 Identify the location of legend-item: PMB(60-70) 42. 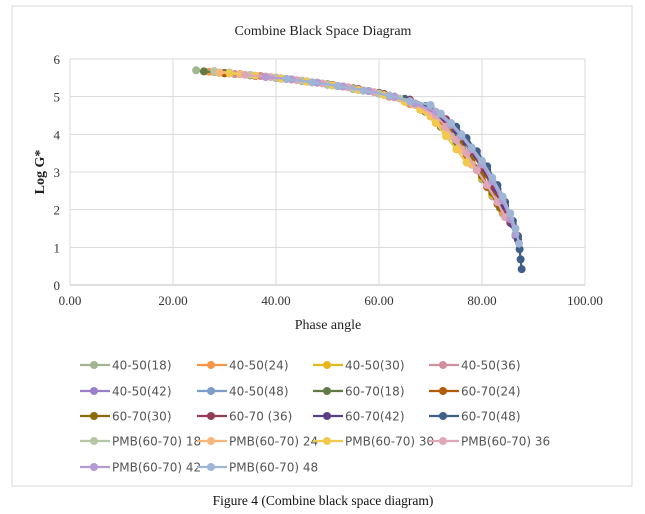
(140, 468).